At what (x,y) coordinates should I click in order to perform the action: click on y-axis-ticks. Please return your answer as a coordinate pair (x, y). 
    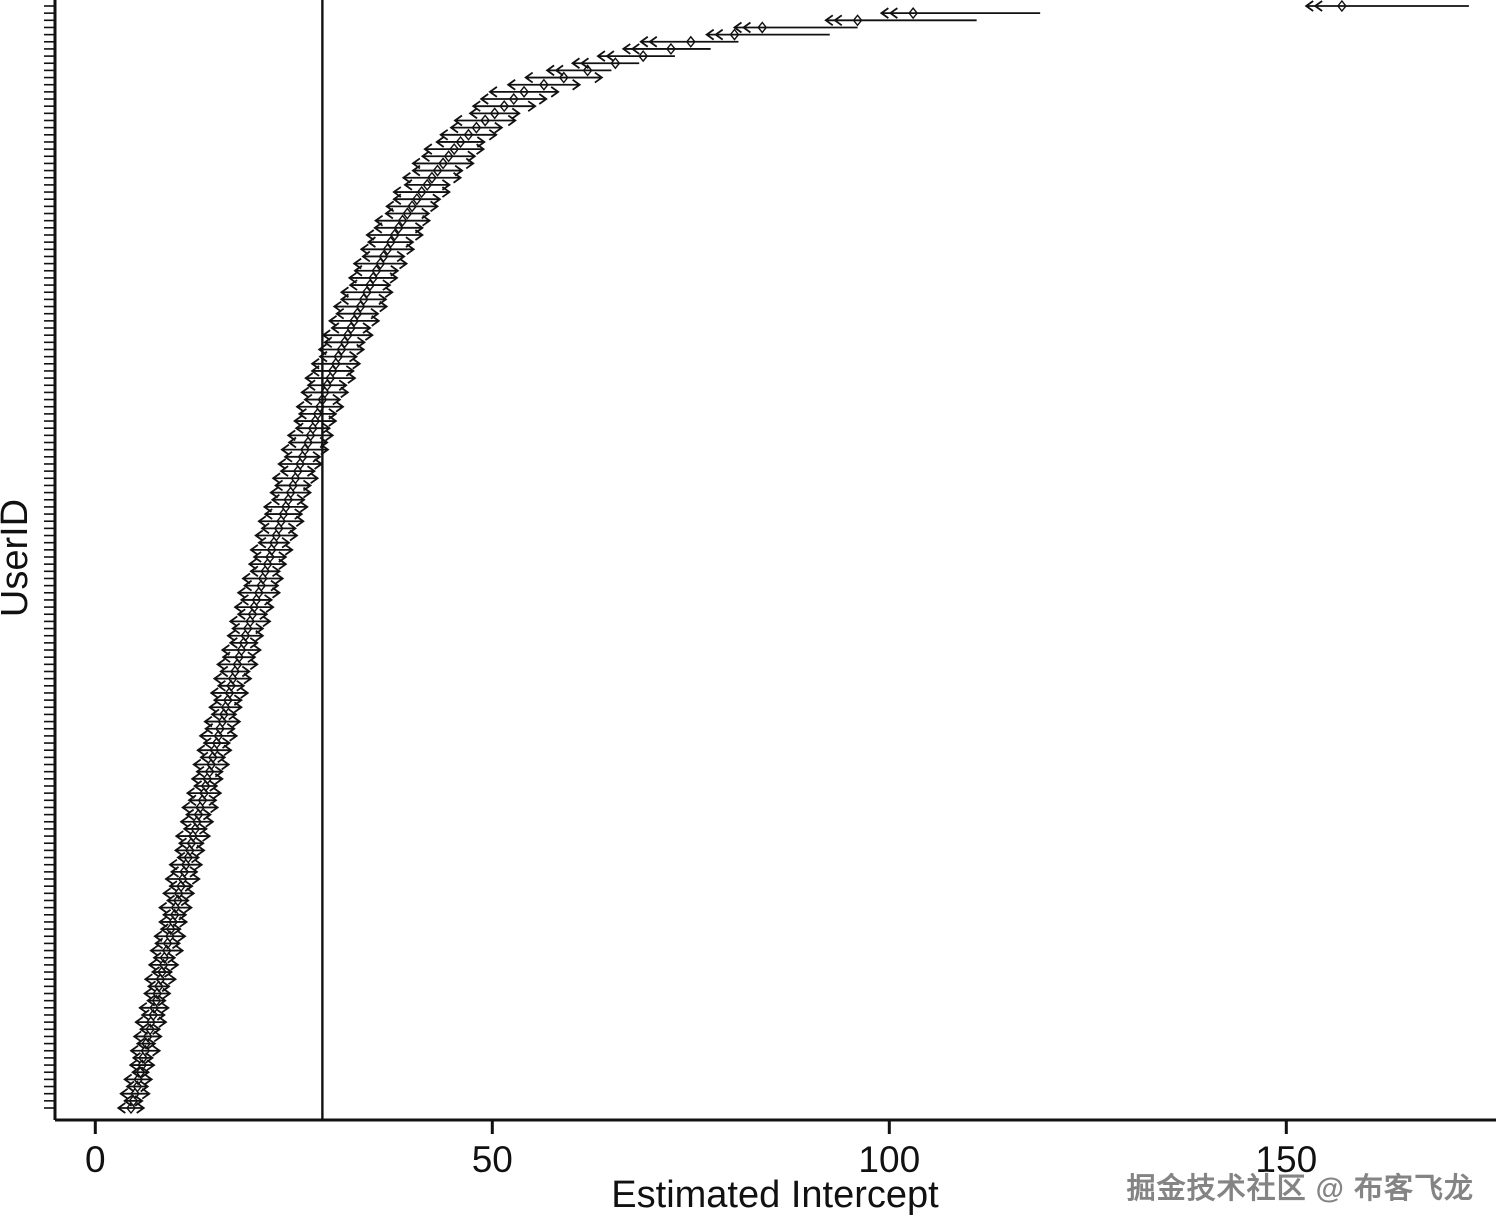
    Looking at the image, I should click on (49, 557).